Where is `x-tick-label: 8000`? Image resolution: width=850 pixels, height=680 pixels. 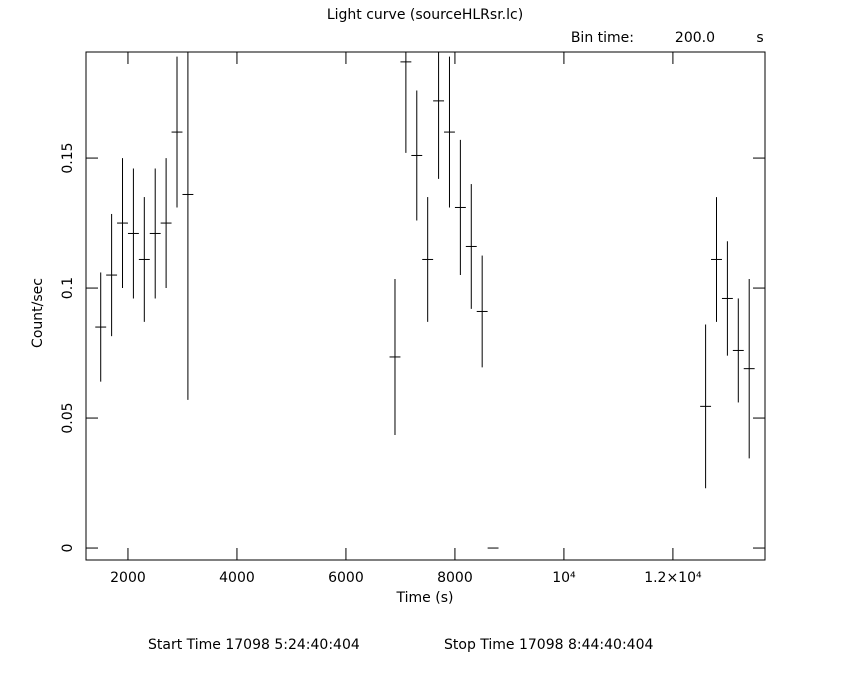
x-tick-label: 8000 is located at coordinates (455, 578).